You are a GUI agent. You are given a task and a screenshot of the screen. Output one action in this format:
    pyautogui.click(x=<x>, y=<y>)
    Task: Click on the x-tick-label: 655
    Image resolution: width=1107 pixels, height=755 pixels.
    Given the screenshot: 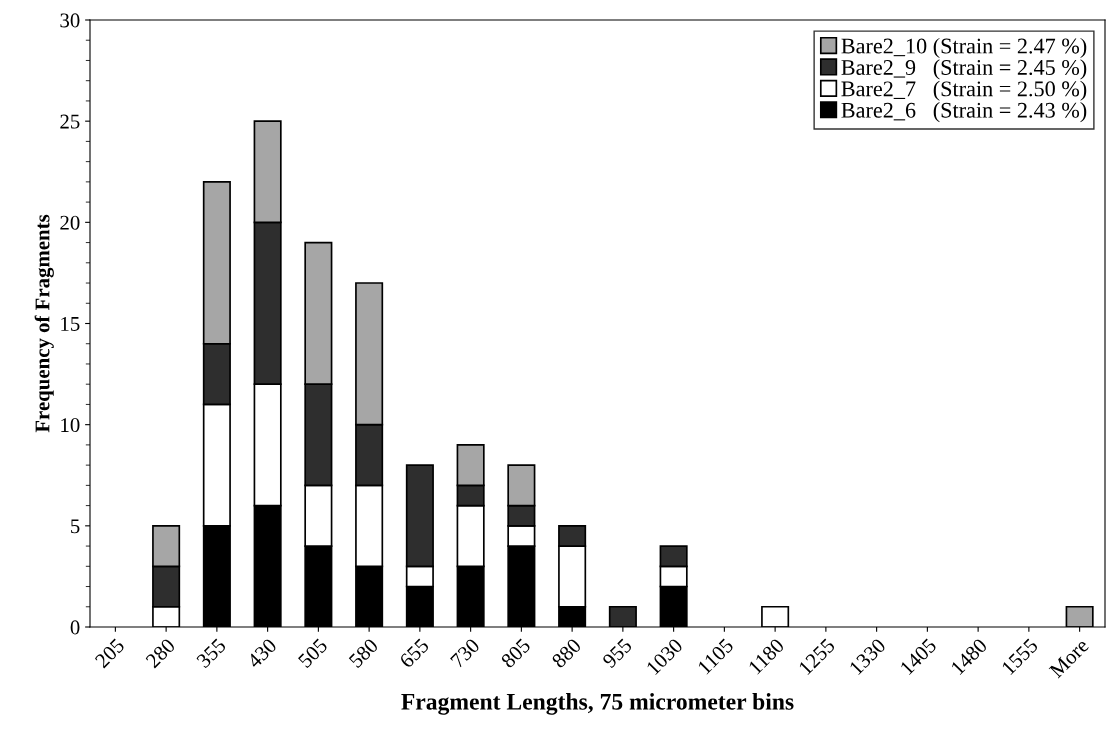 What is the action you would take?
    pyautogui.click(x=414, y=653)
    